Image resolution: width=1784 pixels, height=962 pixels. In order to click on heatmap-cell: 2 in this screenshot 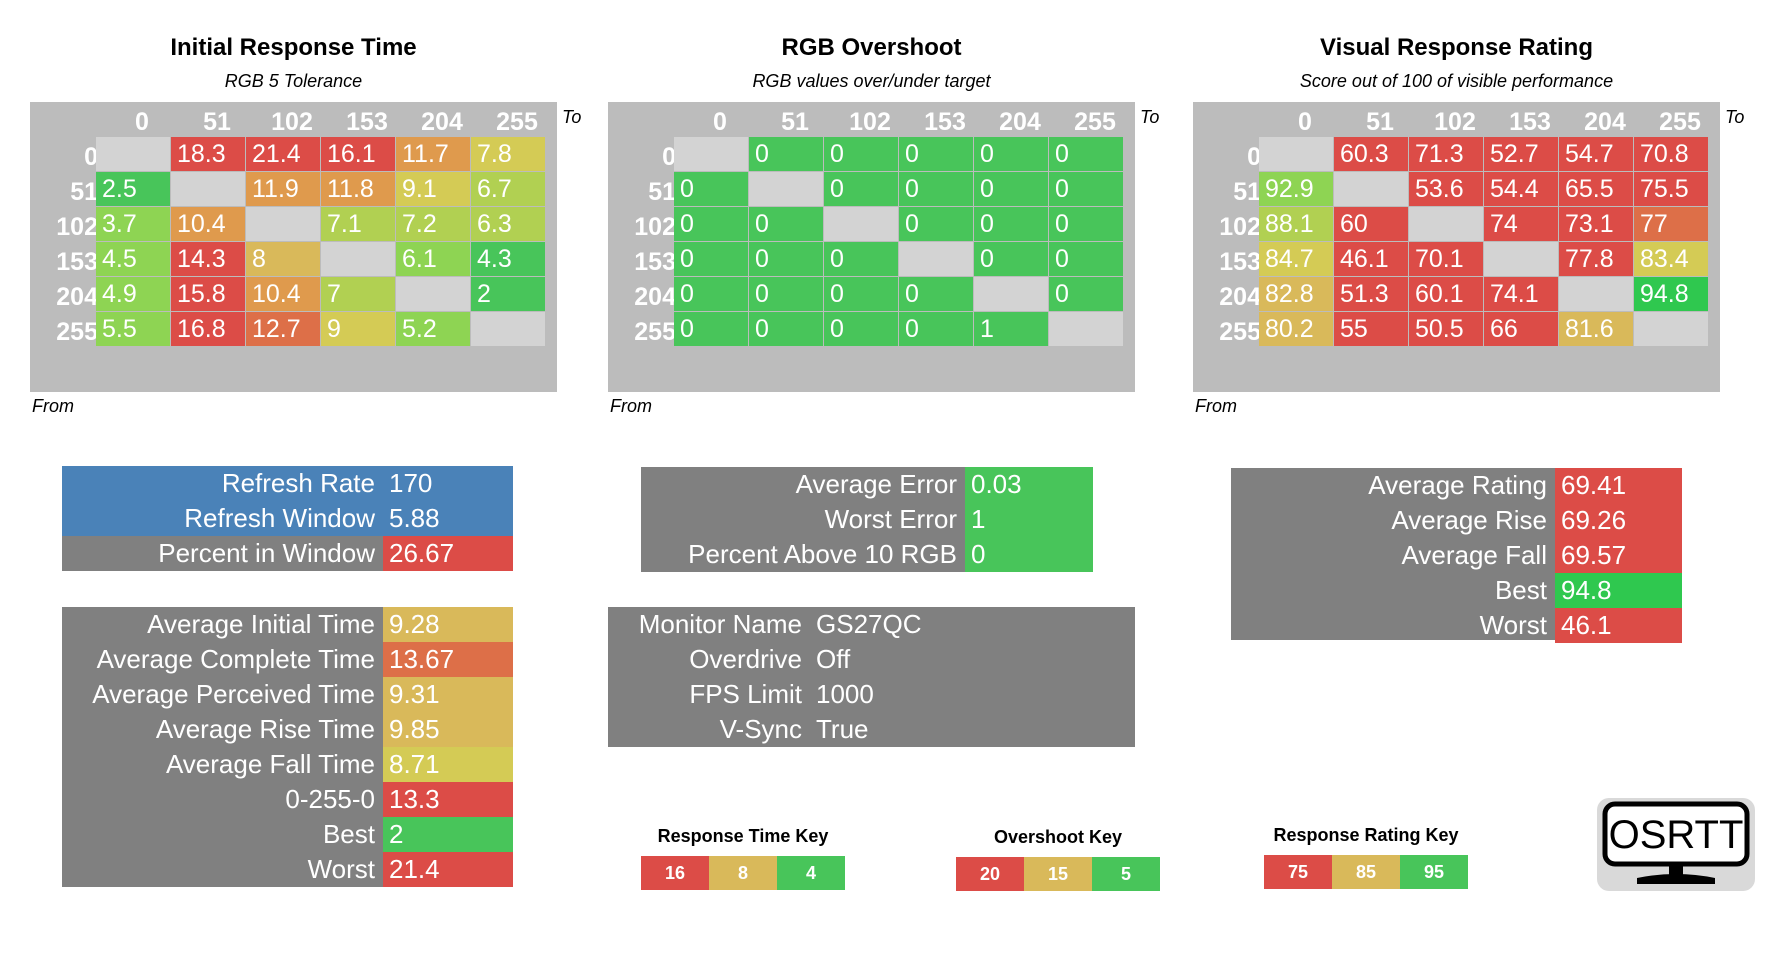, I will do `click(508, 294)`.